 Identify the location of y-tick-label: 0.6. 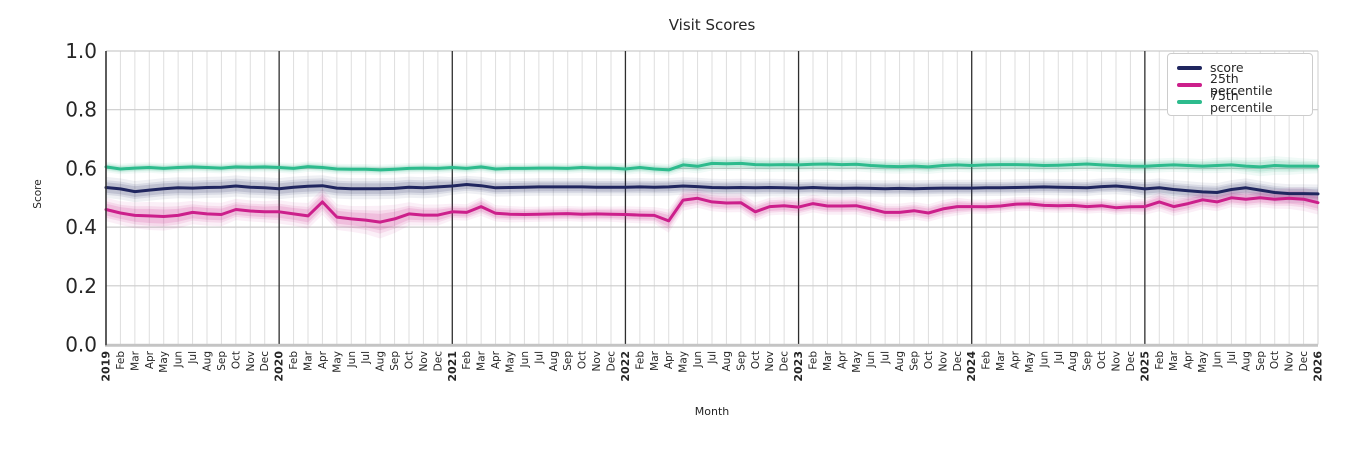
(81, 168).